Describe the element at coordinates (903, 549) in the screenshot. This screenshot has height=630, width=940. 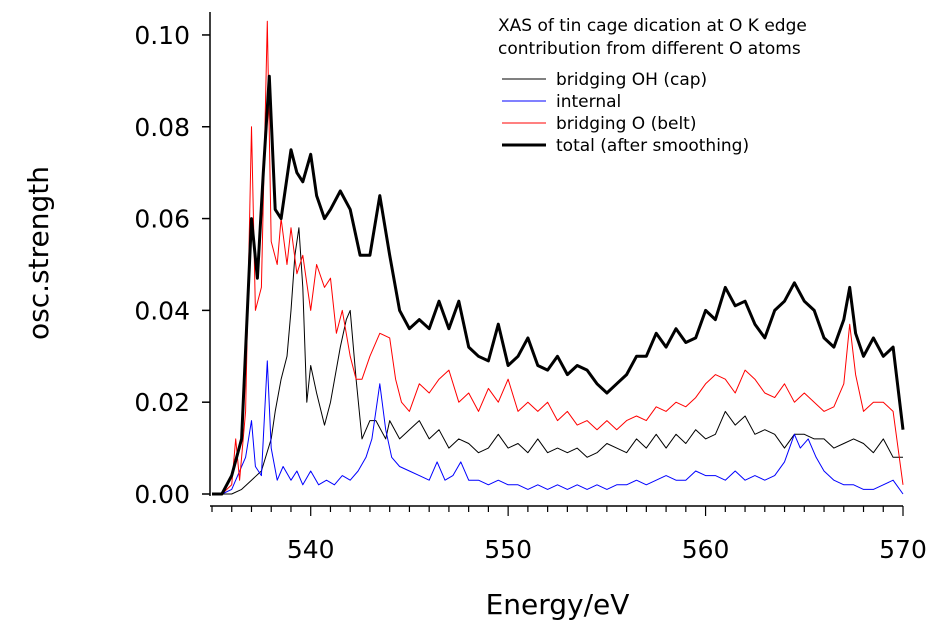
I see `x-tick-label: 570` at that location.